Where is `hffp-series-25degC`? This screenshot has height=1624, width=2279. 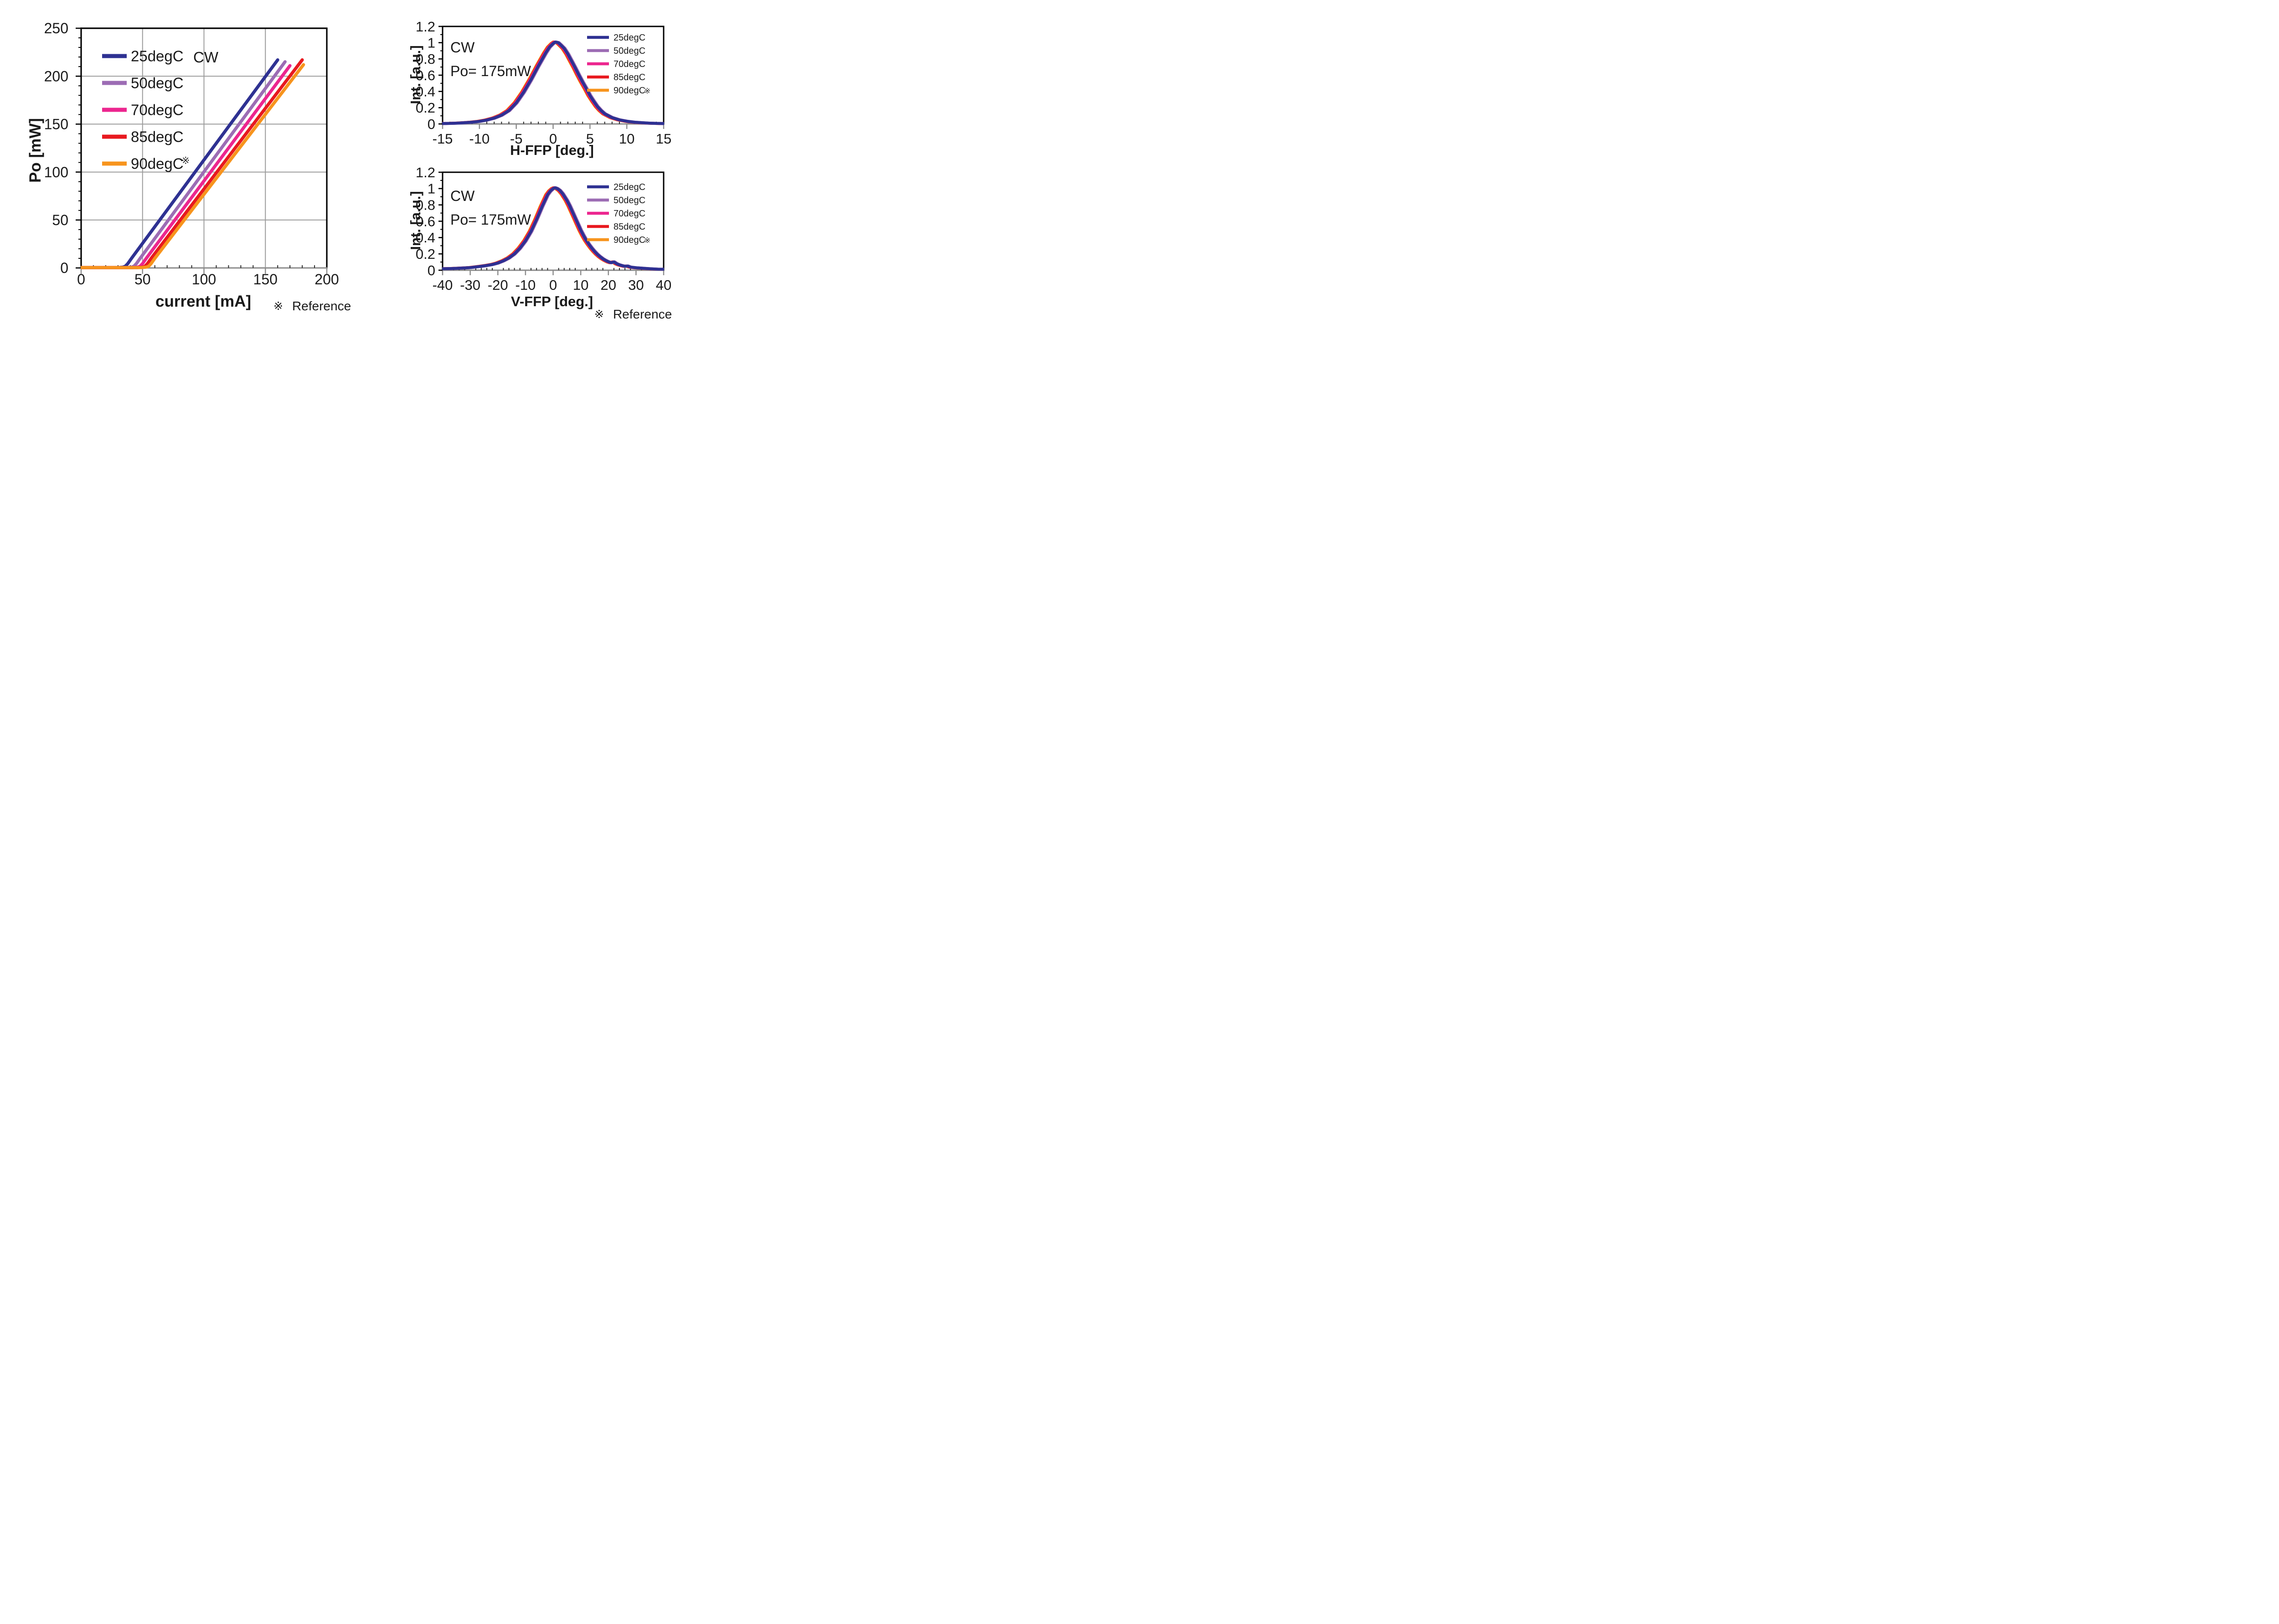
hffp-series-25degC is located at coordinates (553, 83).